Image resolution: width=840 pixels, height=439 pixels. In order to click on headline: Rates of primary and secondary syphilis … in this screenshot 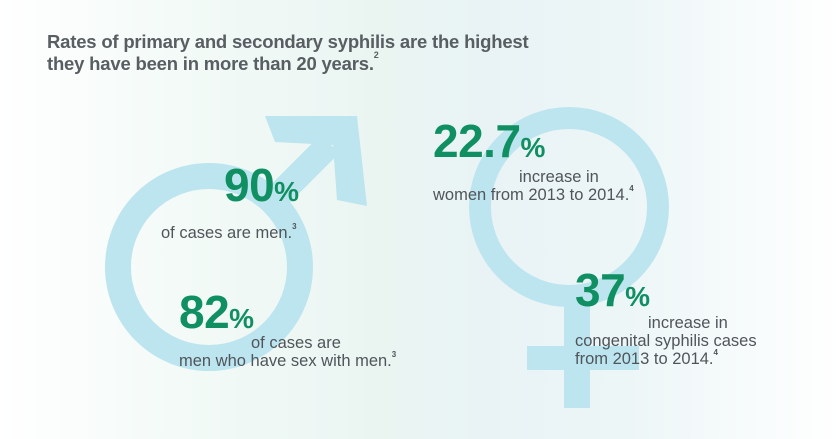, I will do `click(327, 53)`.